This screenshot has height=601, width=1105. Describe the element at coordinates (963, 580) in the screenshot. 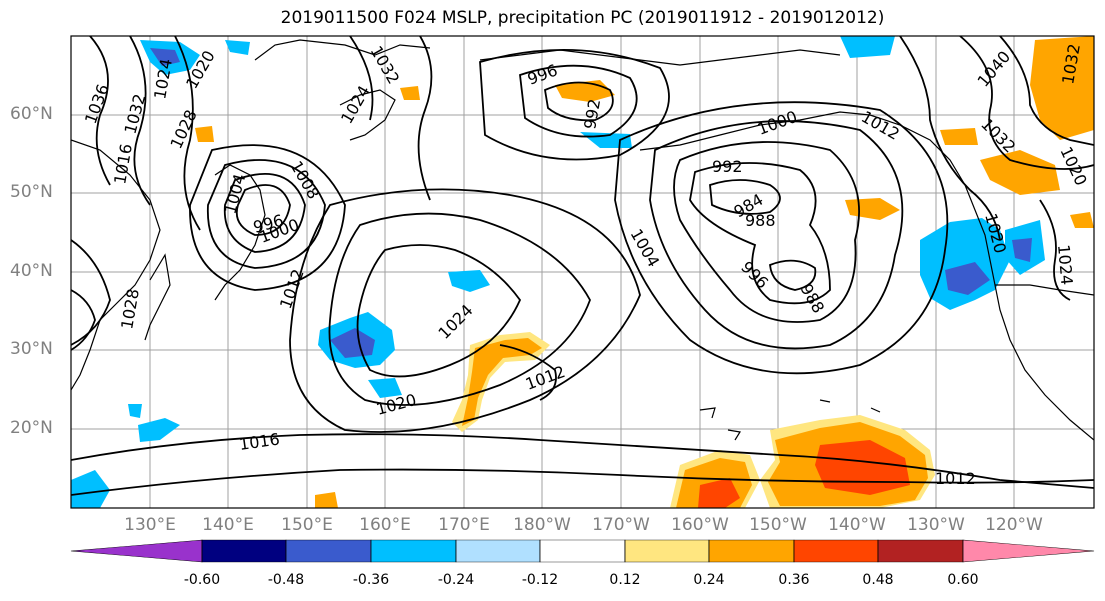

I see `colorbar-tick-label: 0.60` at that location.